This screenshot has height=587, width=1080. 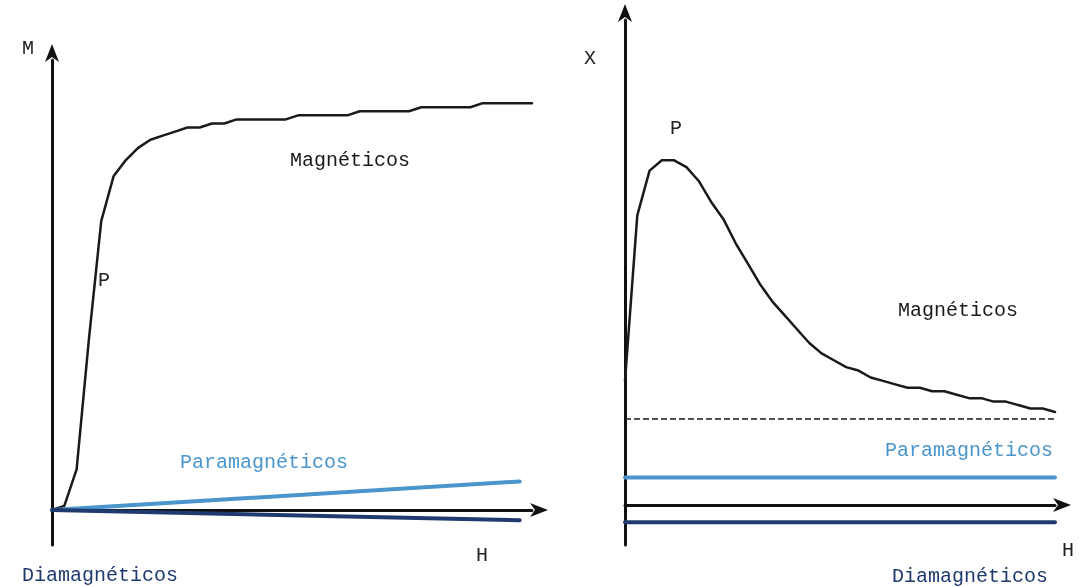 I want to click on y-axis-title: X, so click(x=590, y=58).